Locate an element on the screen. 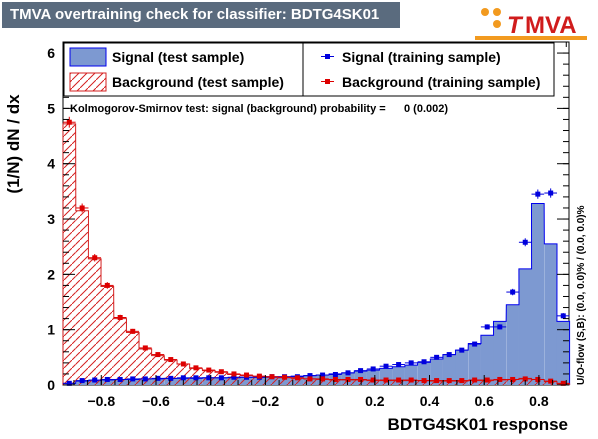 Image resolution: width=598 pixels, height=439 pixels. x-tick-label-1: −0.6 is located at coordinates (156, 401).